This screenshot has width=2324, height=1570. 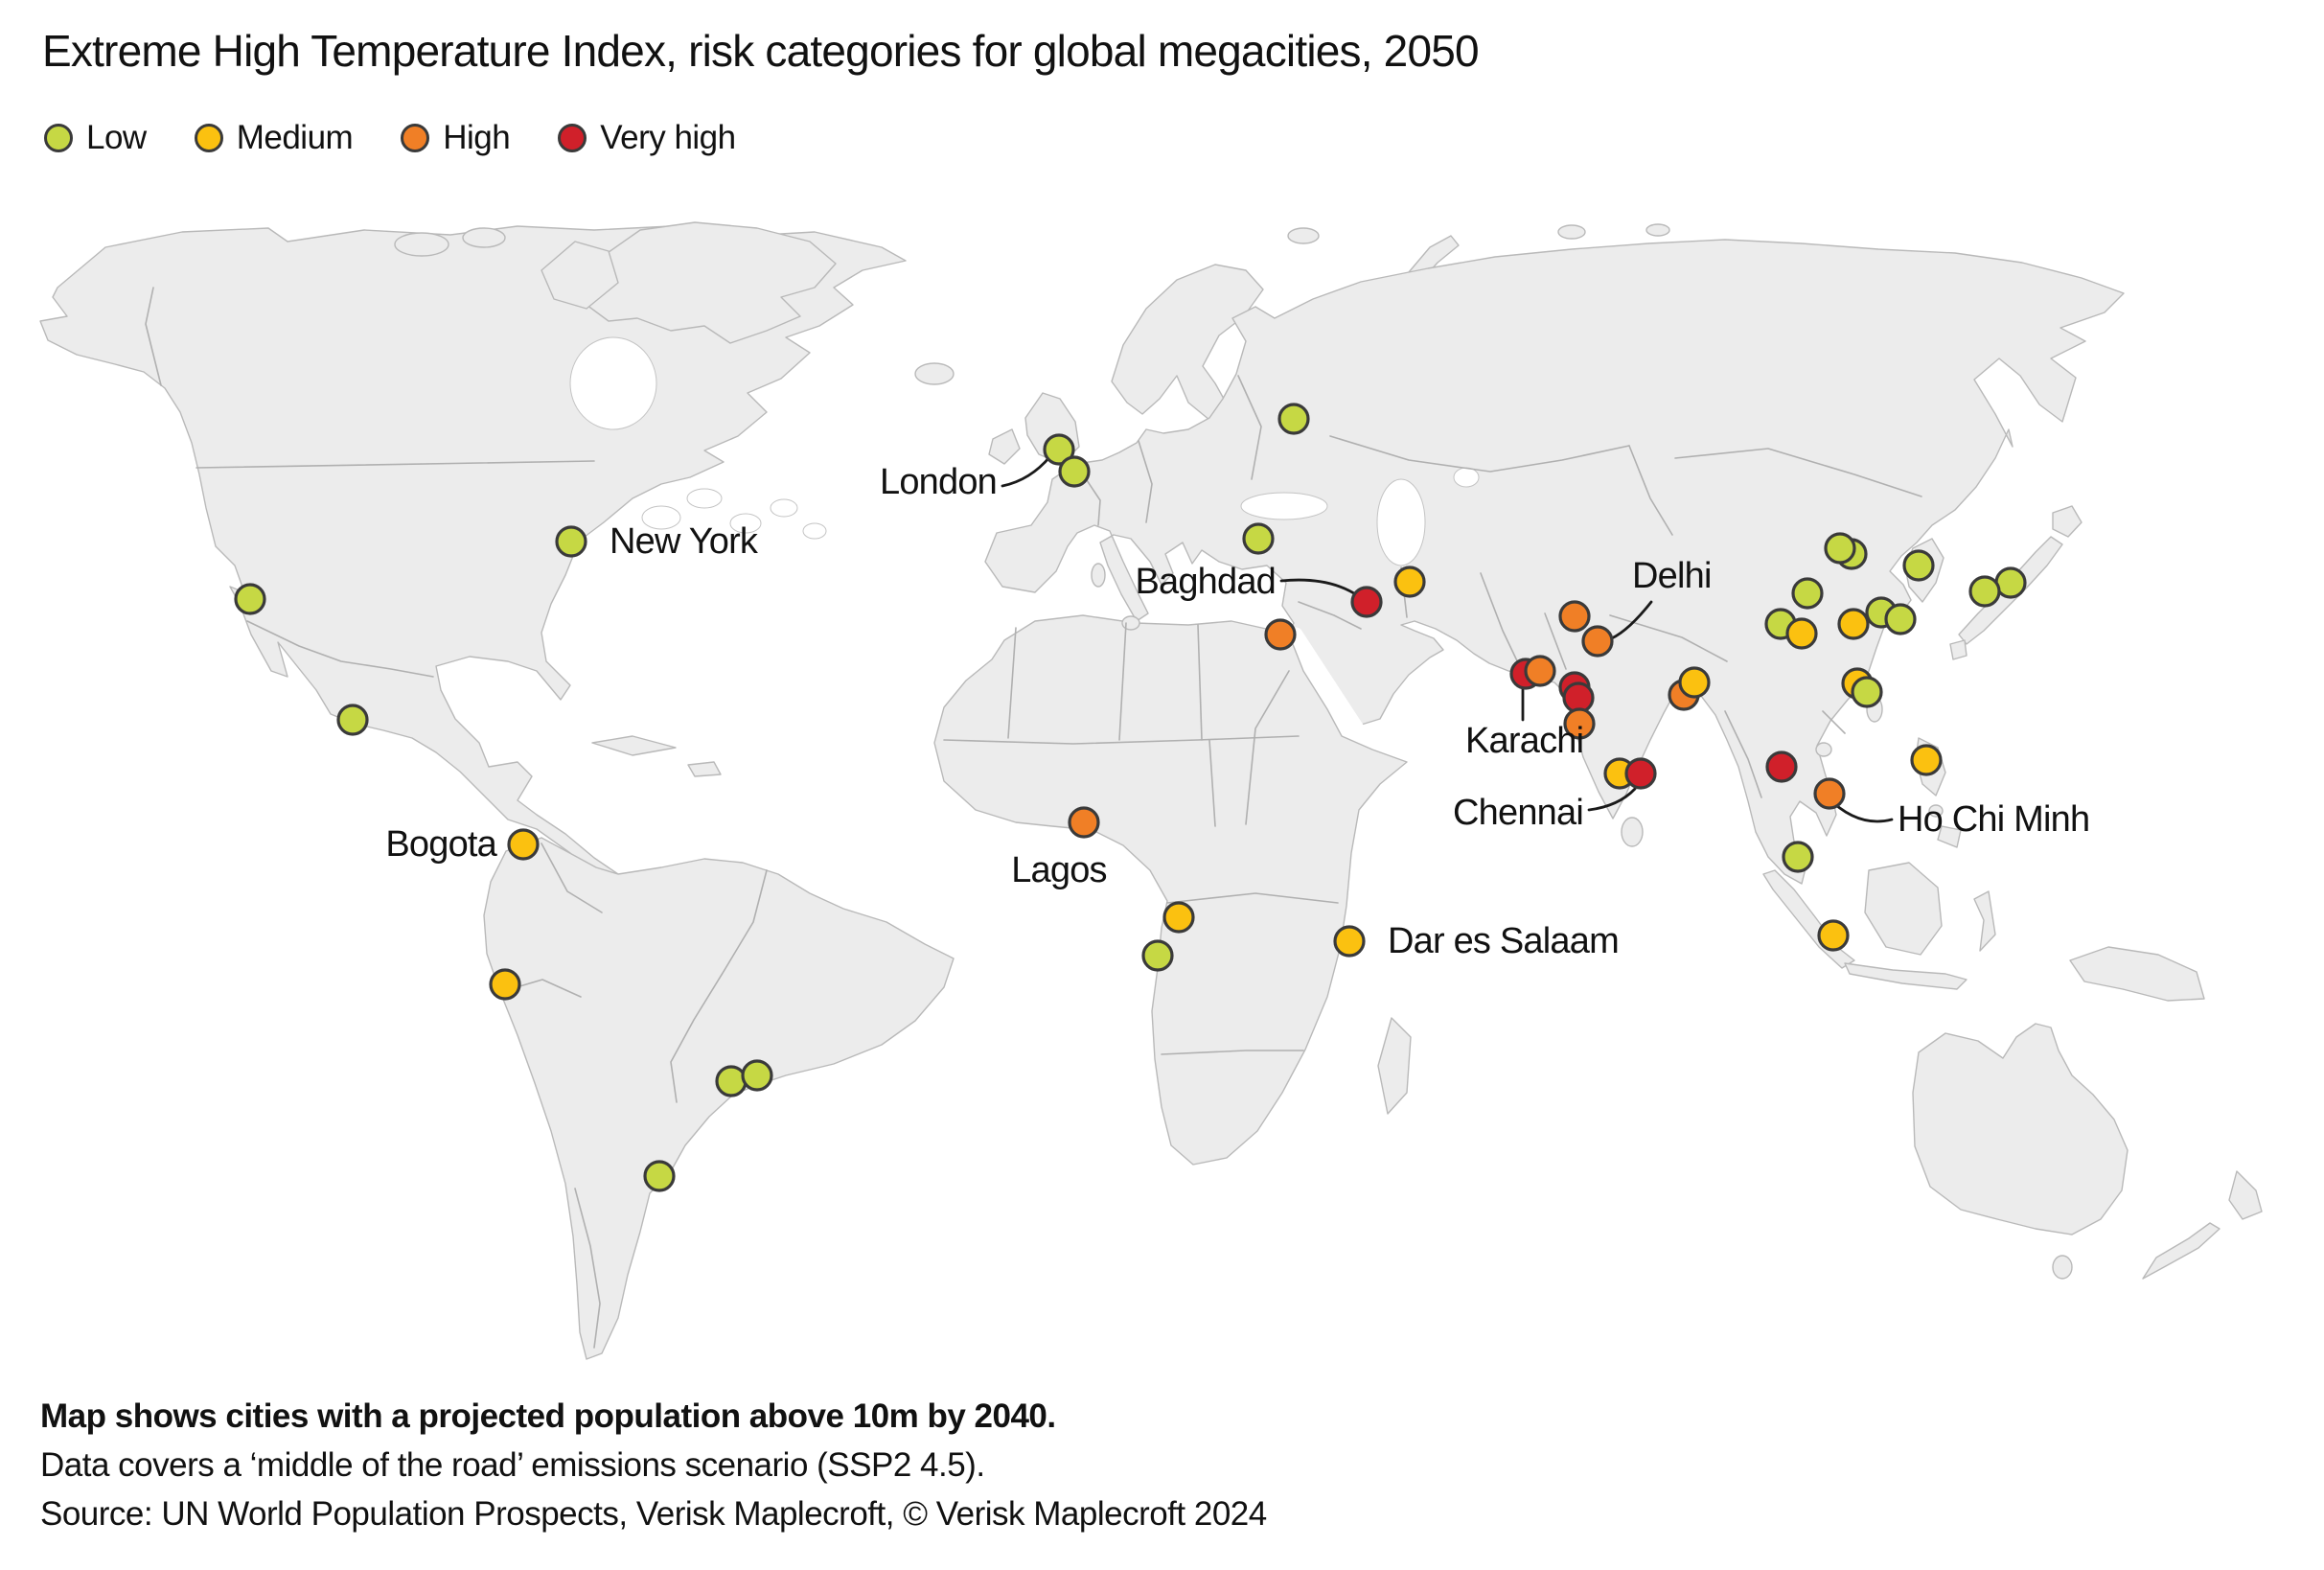 What do you see at coordinates (711, 282) in the screenshot?
I see `landmass-greenland` at bounding box center [711, 282].